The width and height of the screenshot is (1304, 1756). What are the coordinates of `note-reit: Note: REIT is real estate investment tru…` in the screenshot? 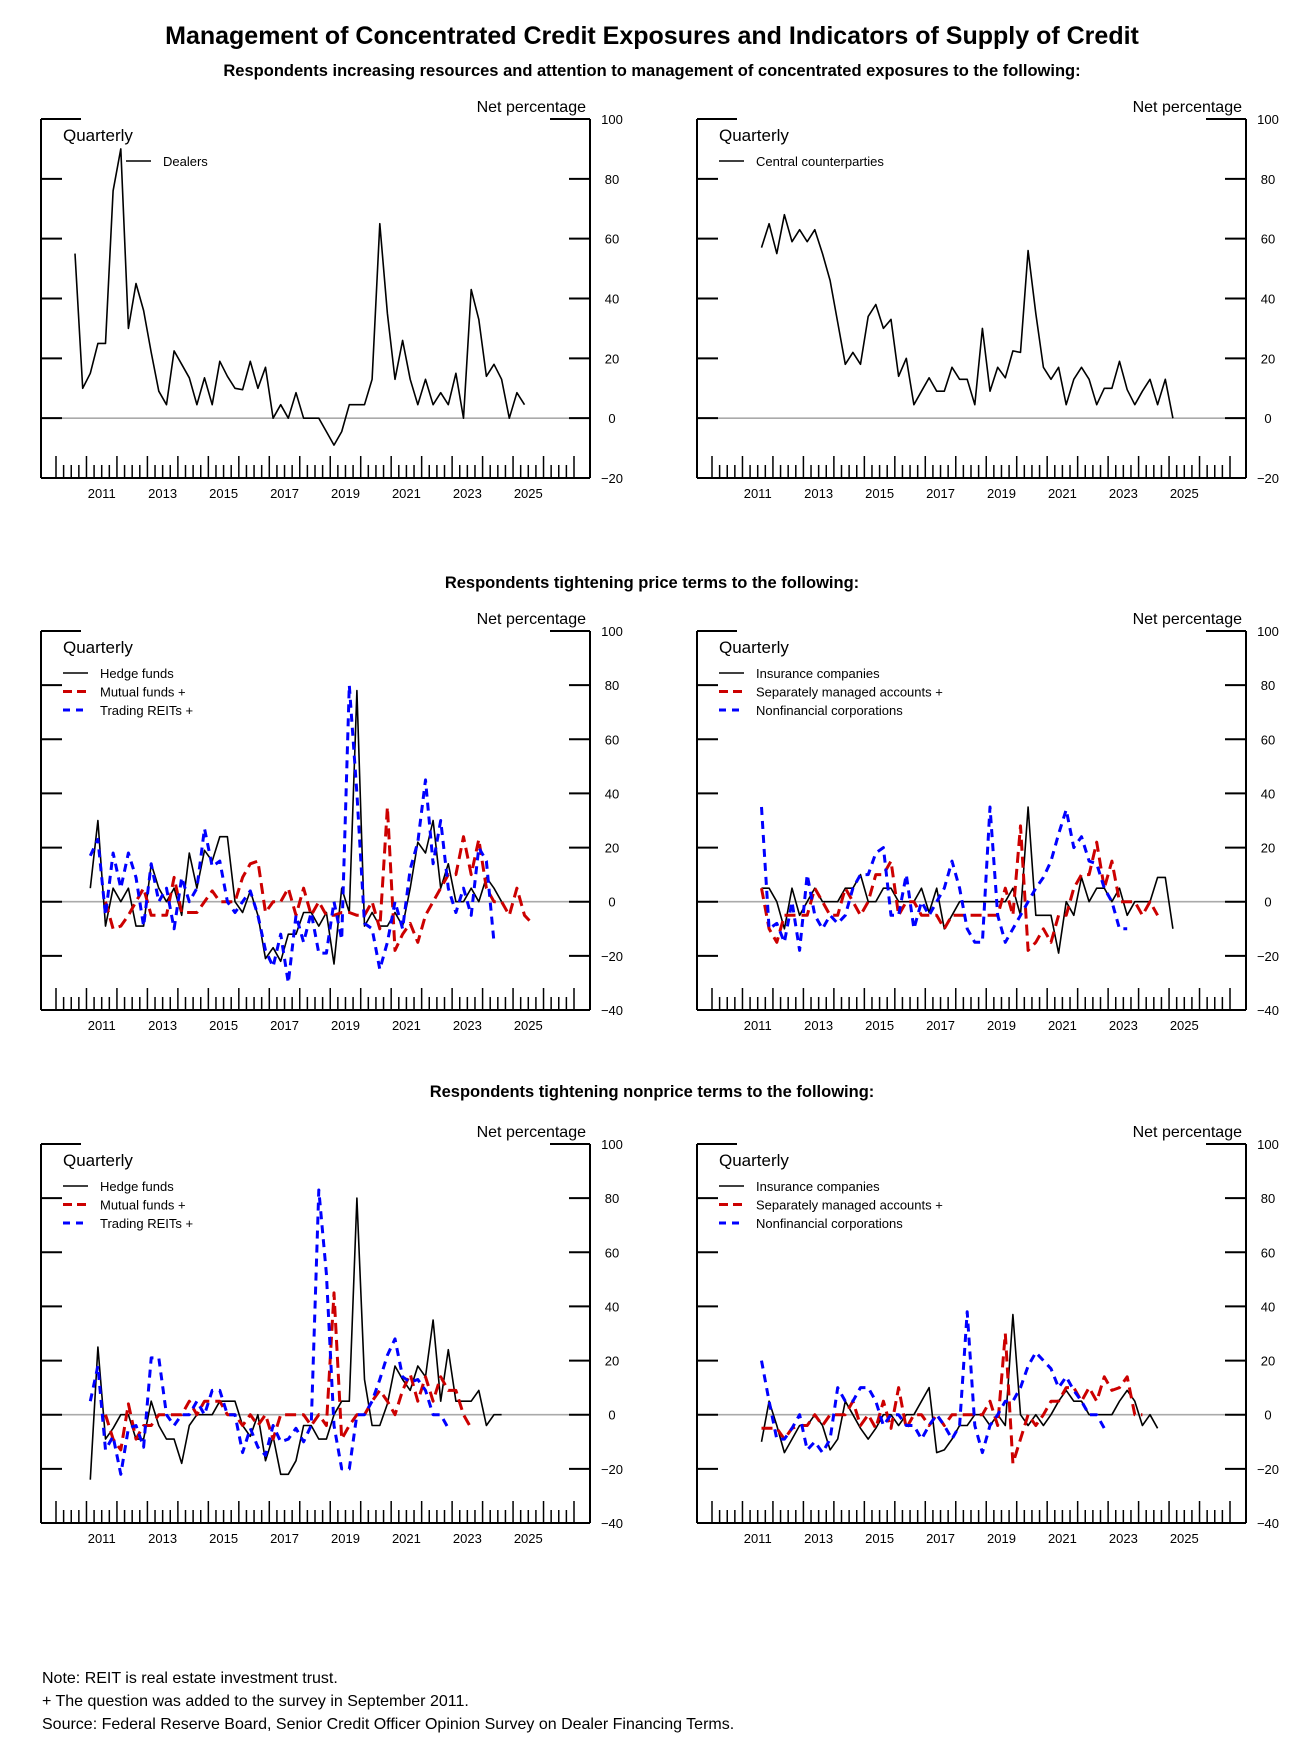 It's located at (190, 1678).